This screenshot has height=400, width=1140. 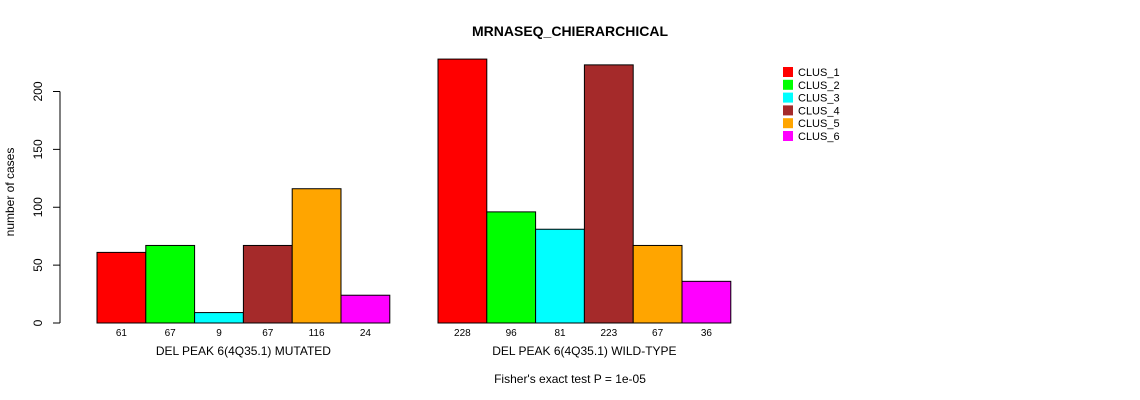 I want to click on chart-title: MRNASEQ_CHIERARCHICAL, so click(x=570, y=31).